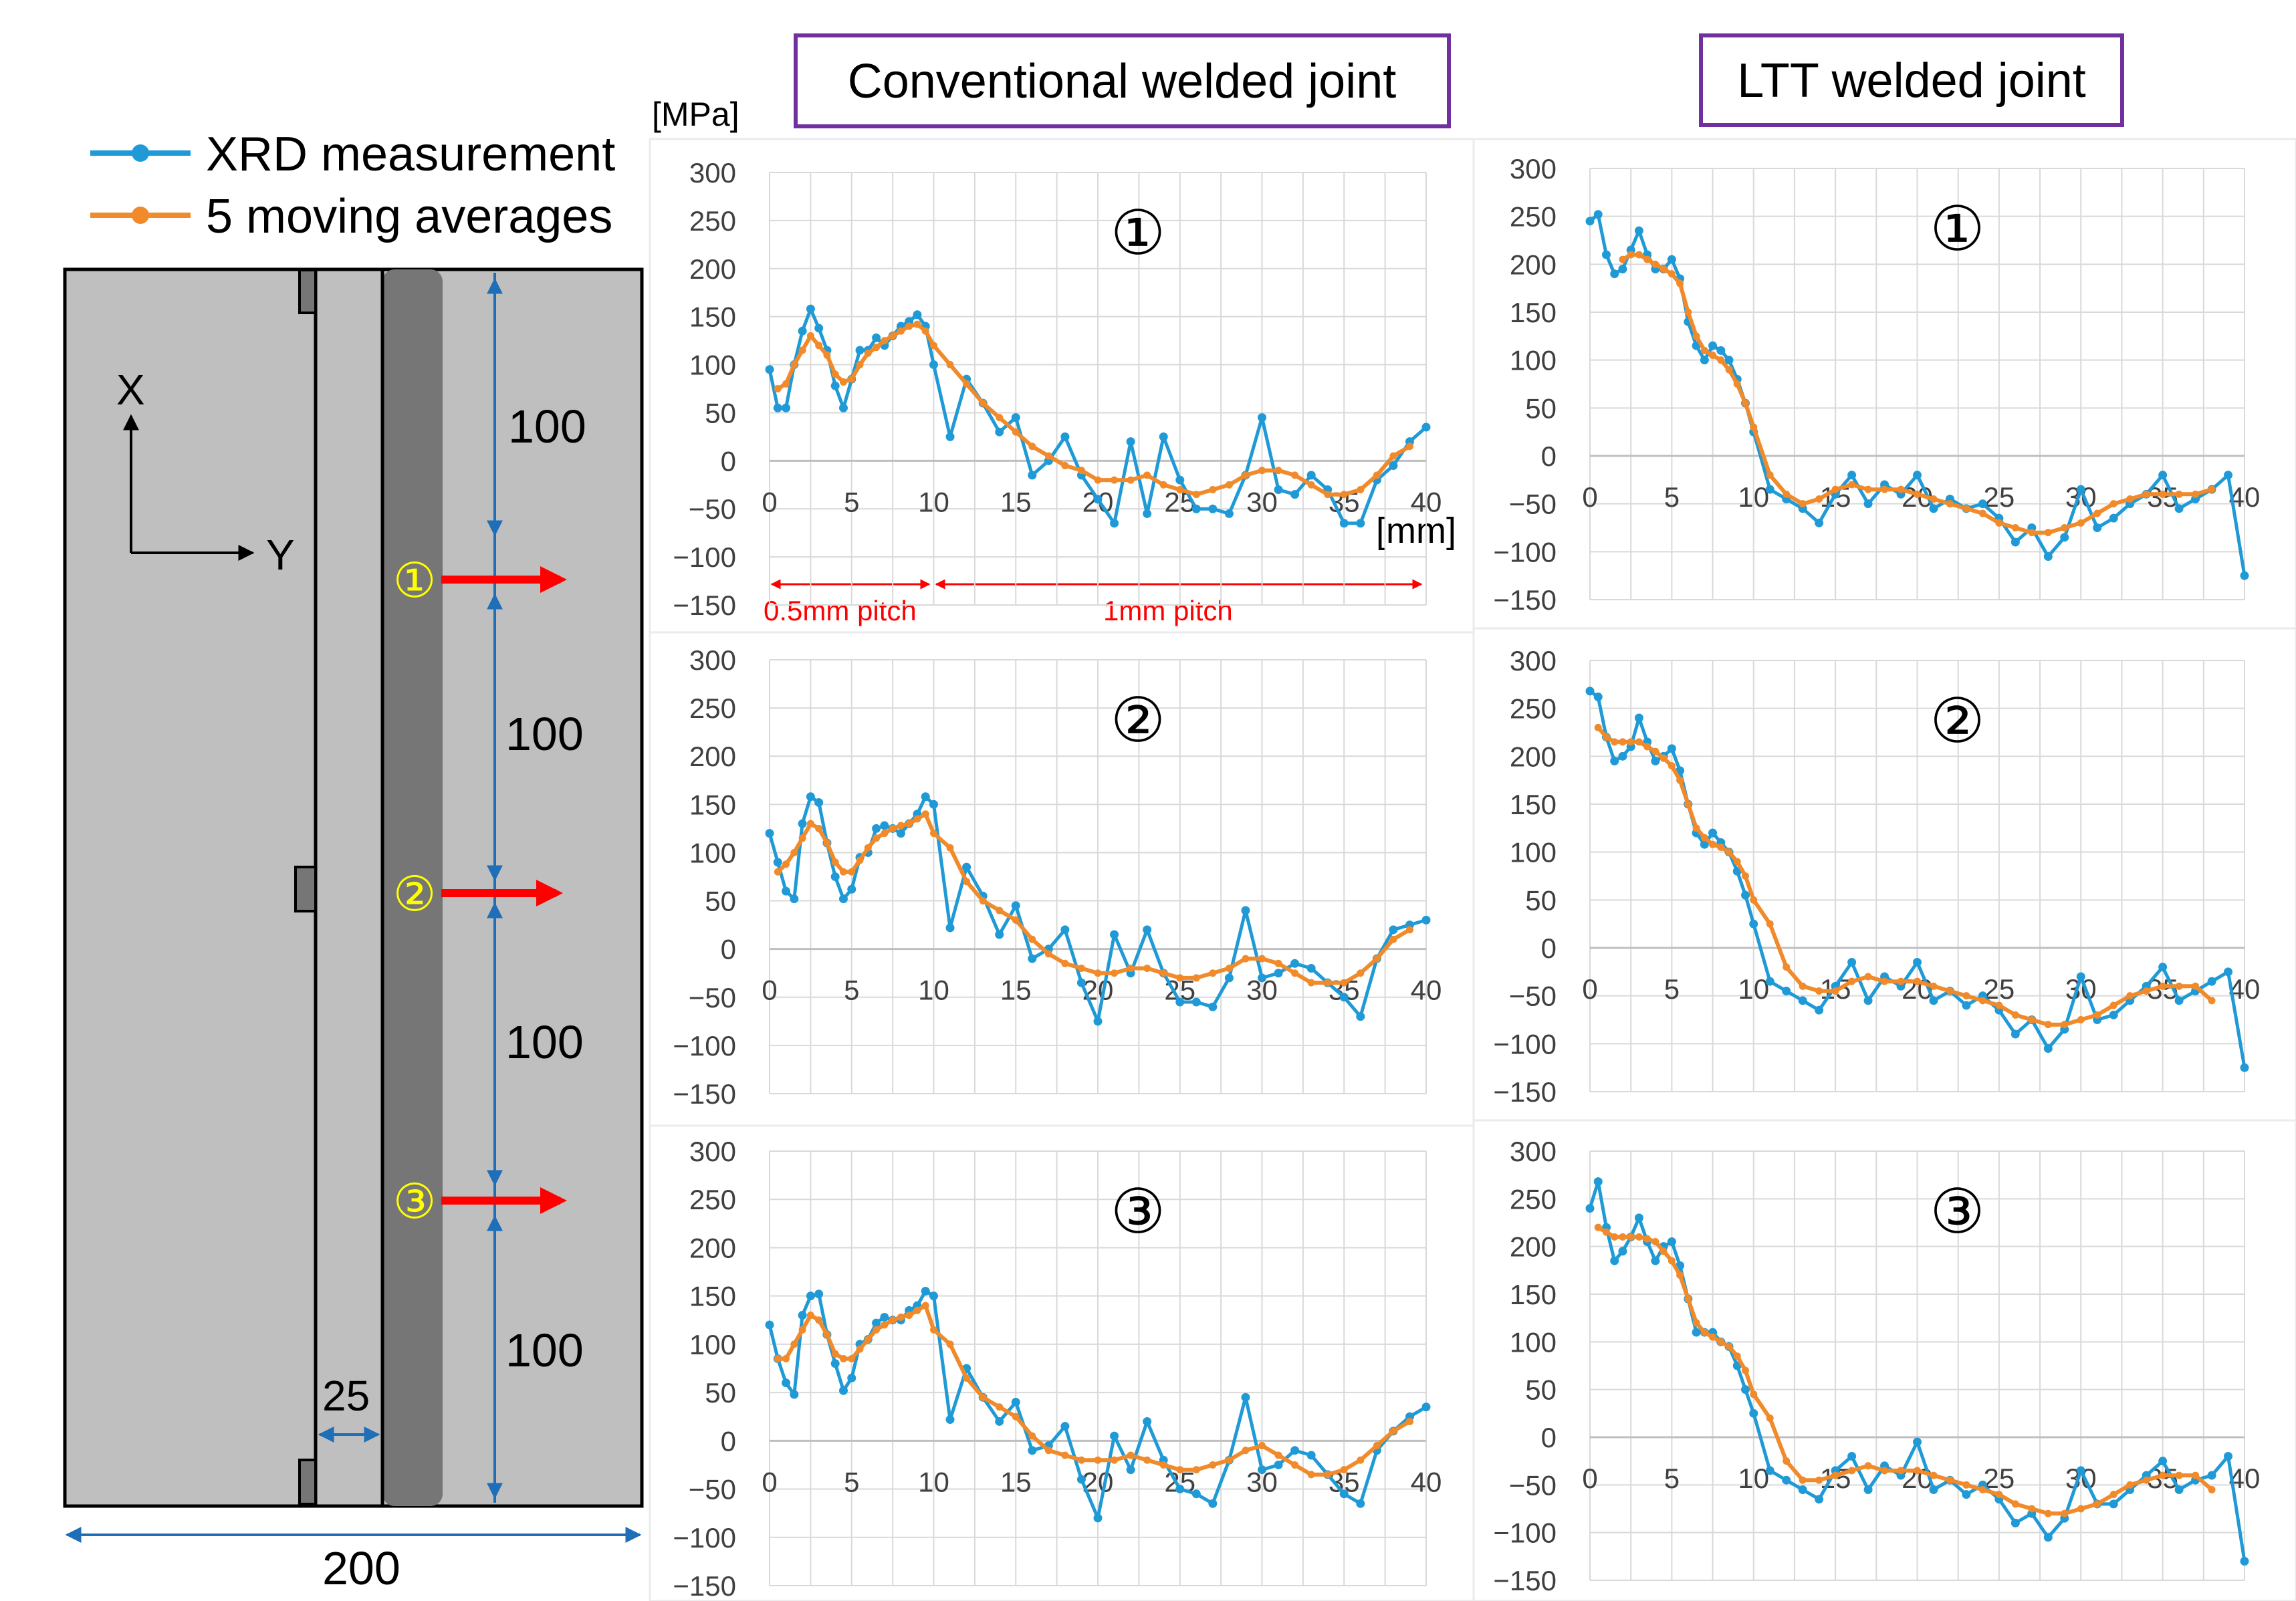 The height and width of the screenshot is (1601, 2296). What do you see at coordinates (1957, 229) in the screenshot?
I see `chart-title: ①` at bounding box center [1957, 229].